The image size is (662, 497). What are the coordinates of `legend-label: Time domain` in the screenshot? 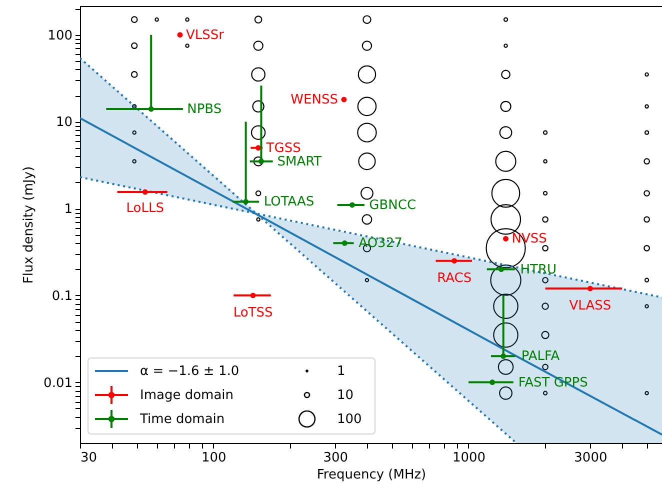 It's located at (182, 419).